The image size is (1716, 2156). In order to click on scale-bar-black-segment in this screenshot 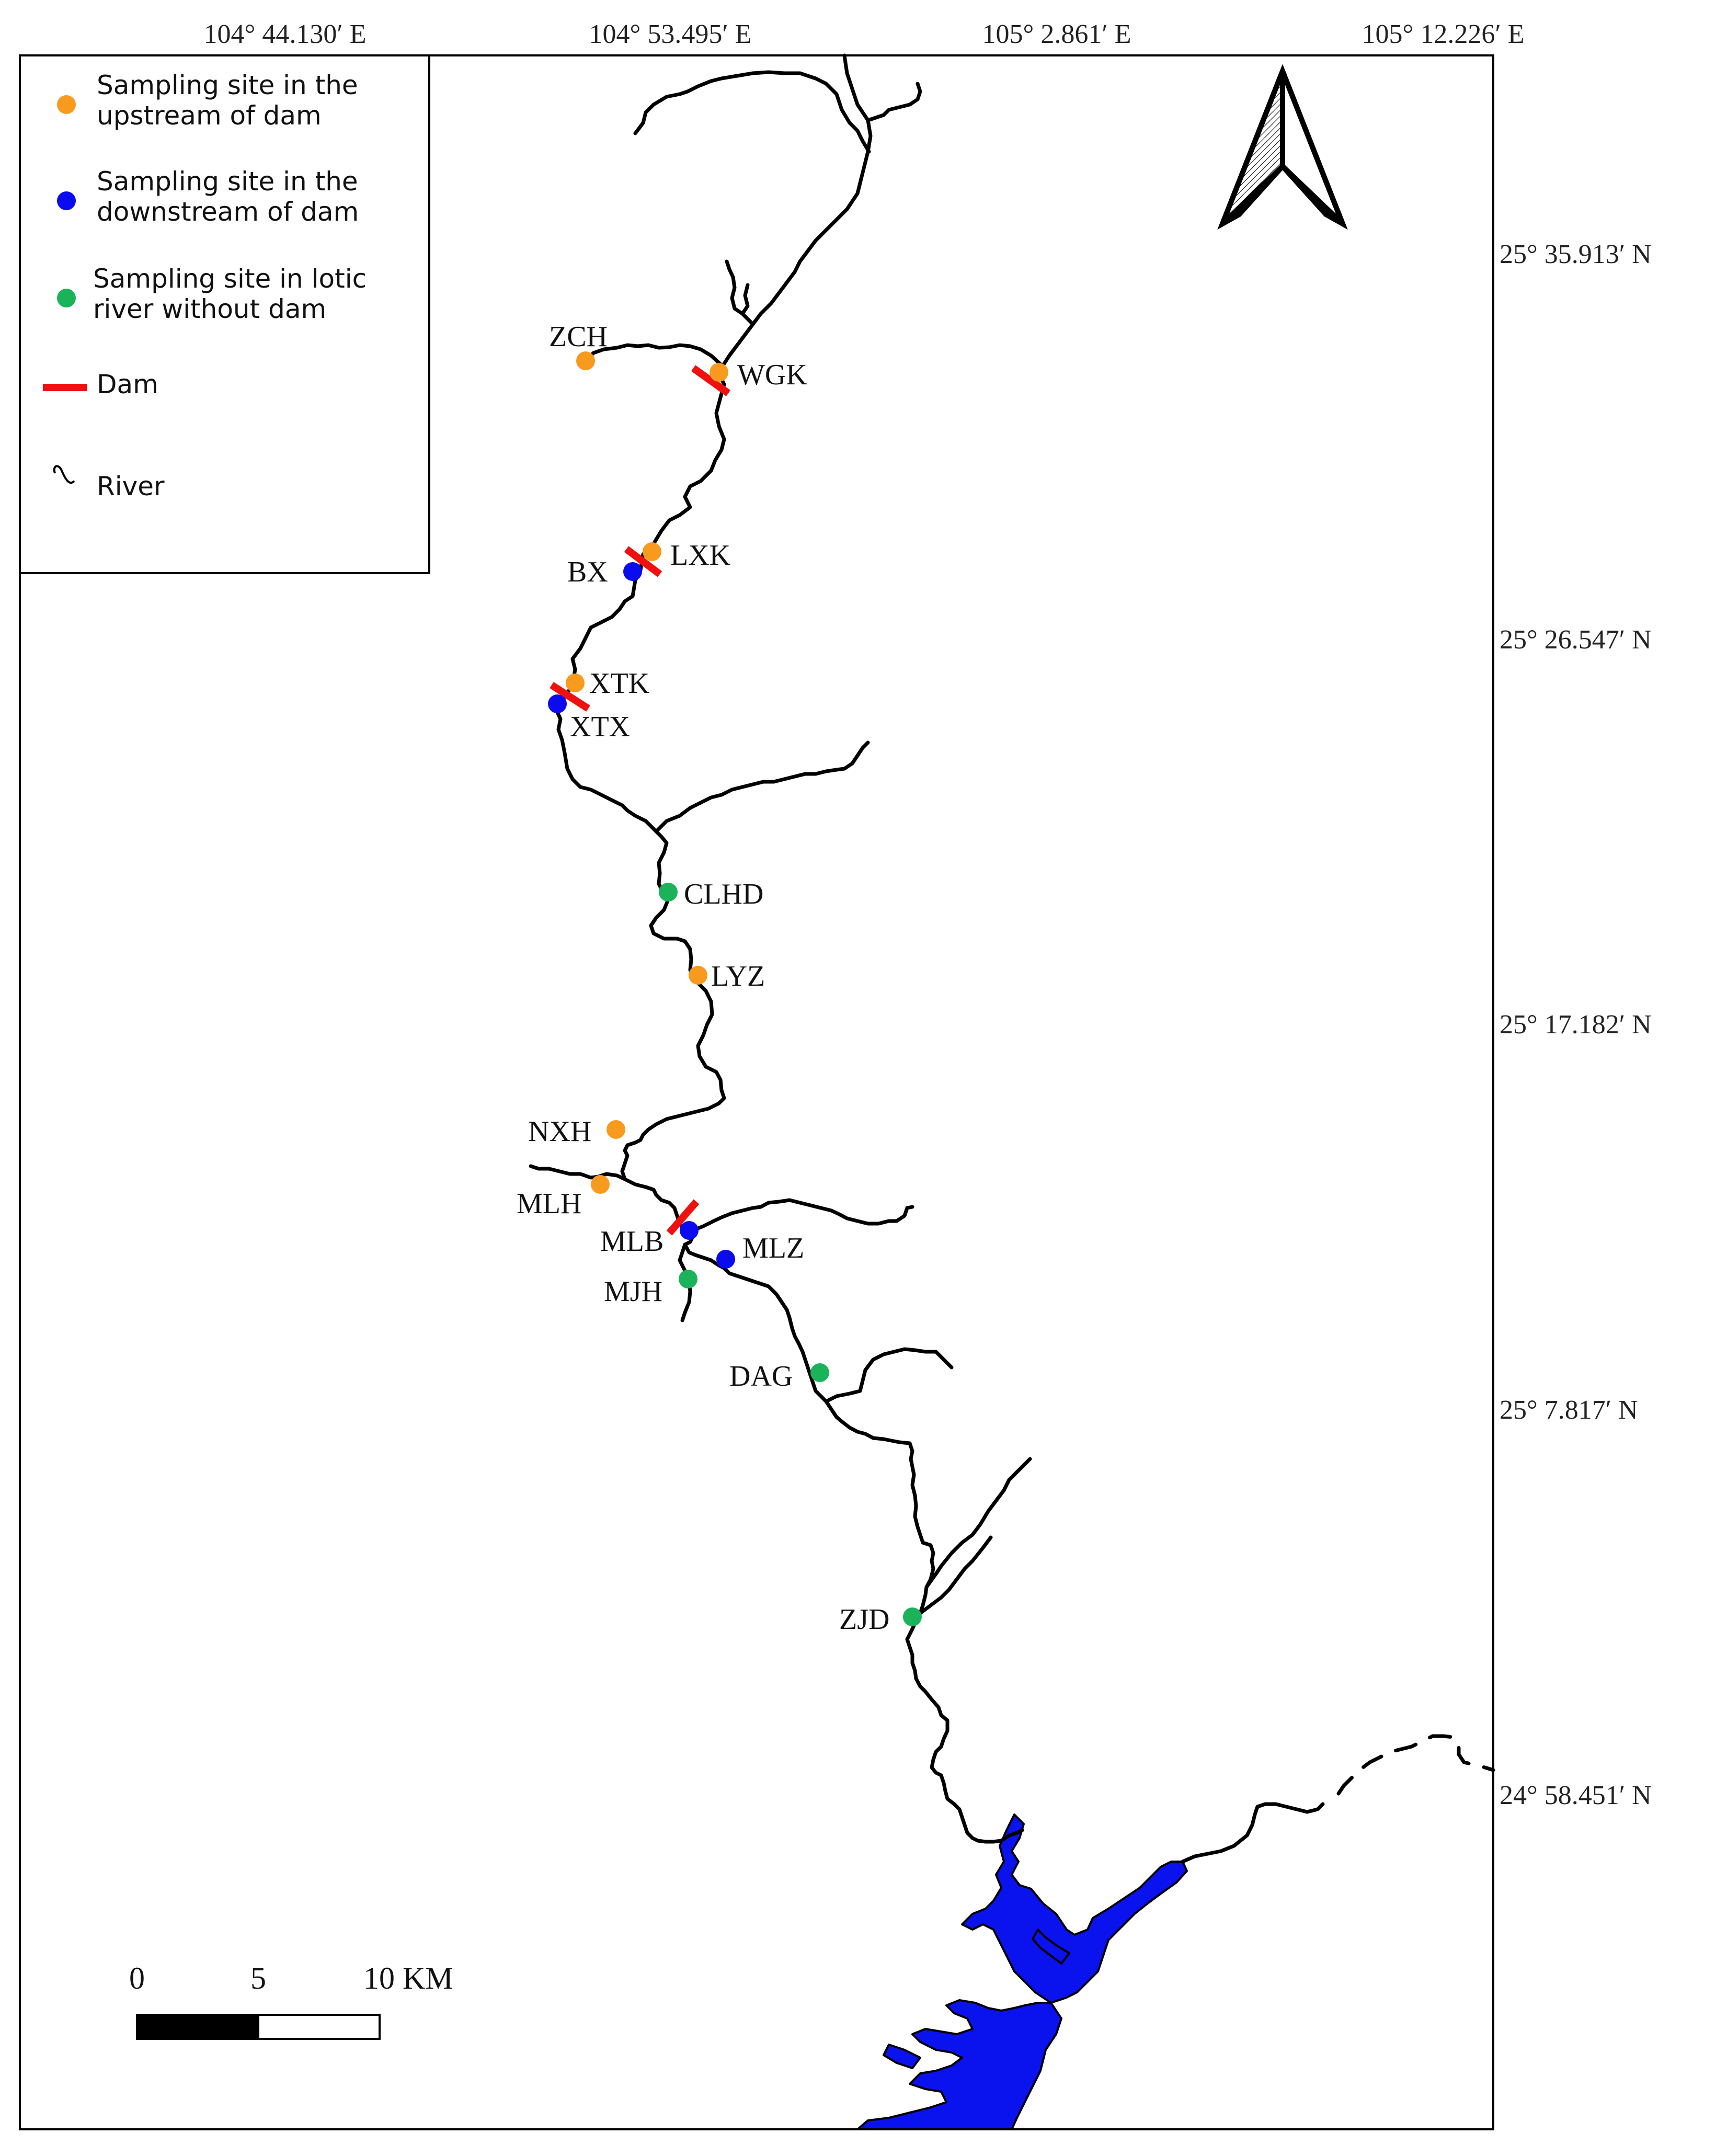, I will do `click(197, 2027)`.